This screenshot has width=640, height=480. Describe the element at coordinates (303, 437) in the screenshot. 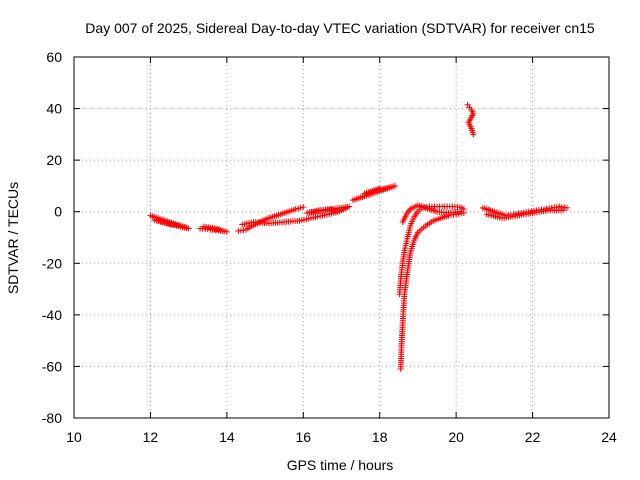

I see `x-tick-label: 16` at that location.